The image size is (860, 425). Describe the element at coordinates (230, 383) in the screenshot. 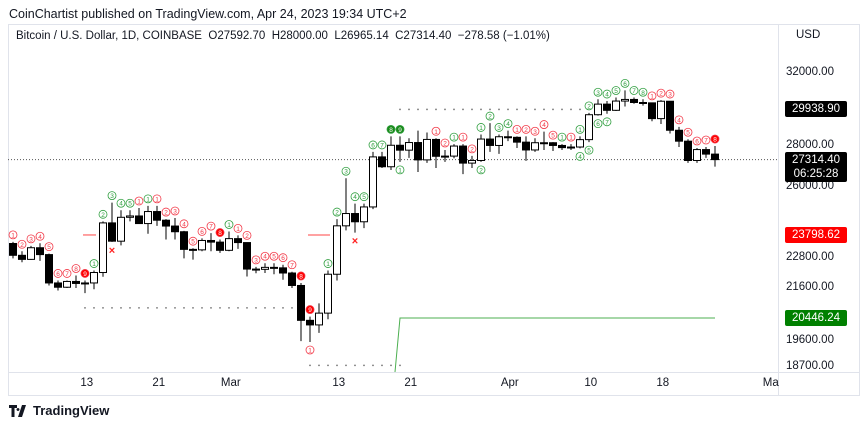

I see `time-tick-label: Mar` at that location.